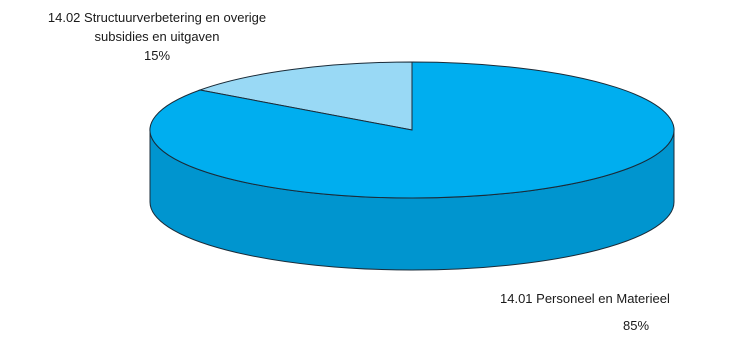  What do you see at coordinates (616, 312) in the screenshot?
I see `slice-label-personeel: 14.01 Personeel en Materieel 85%` at bounding box center [616, 312].